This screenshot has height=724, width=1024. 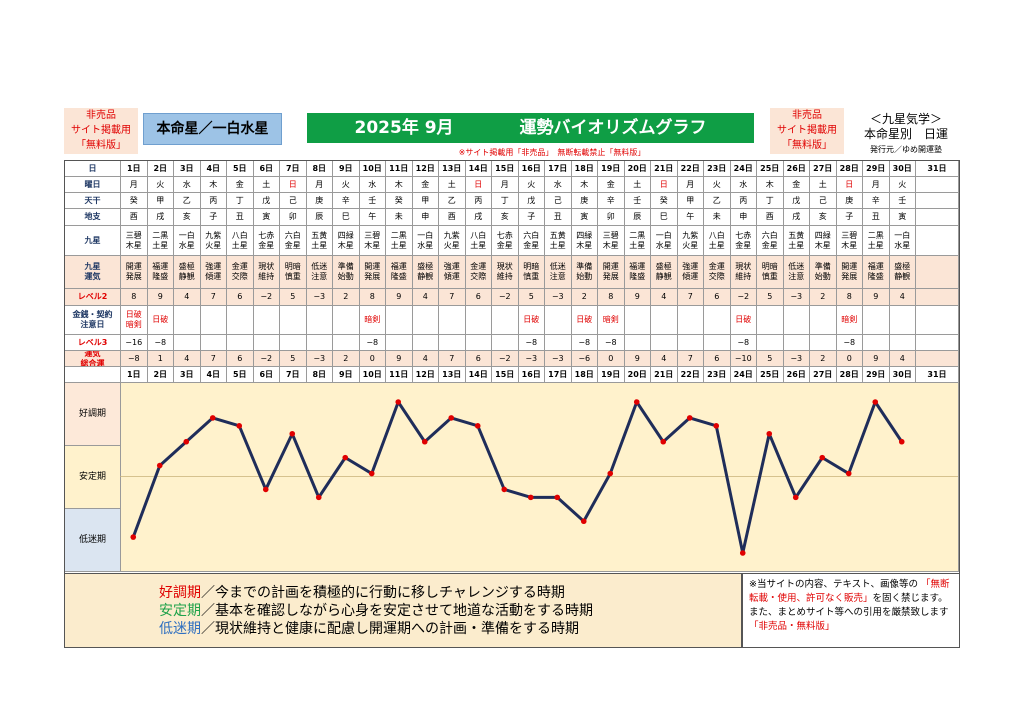 What do you see at coordinates (180, 593) in the screenshot?
I see `legend-term: 好調期` at bounding box center [180, 593].